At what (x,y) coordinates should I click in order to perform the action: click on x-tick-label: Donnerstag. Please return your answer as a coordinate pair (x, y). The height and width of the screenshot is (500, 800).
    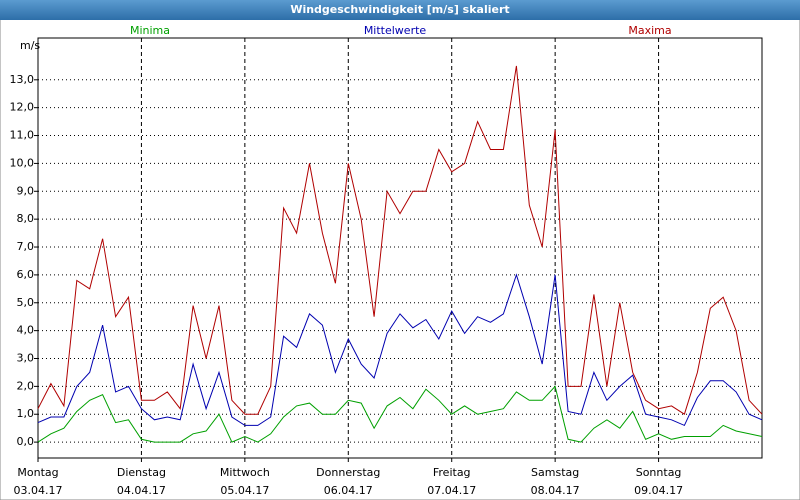
    Looking at the image, I should click on (348, 472).